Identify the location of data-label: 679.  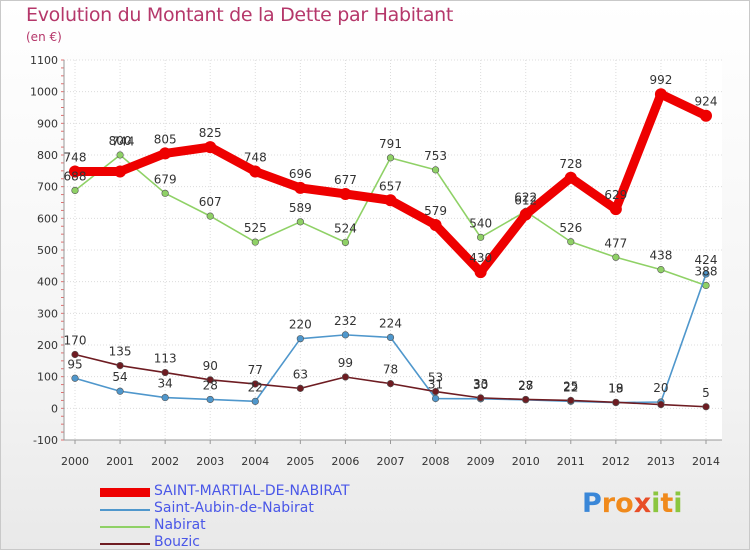
(165, 179).